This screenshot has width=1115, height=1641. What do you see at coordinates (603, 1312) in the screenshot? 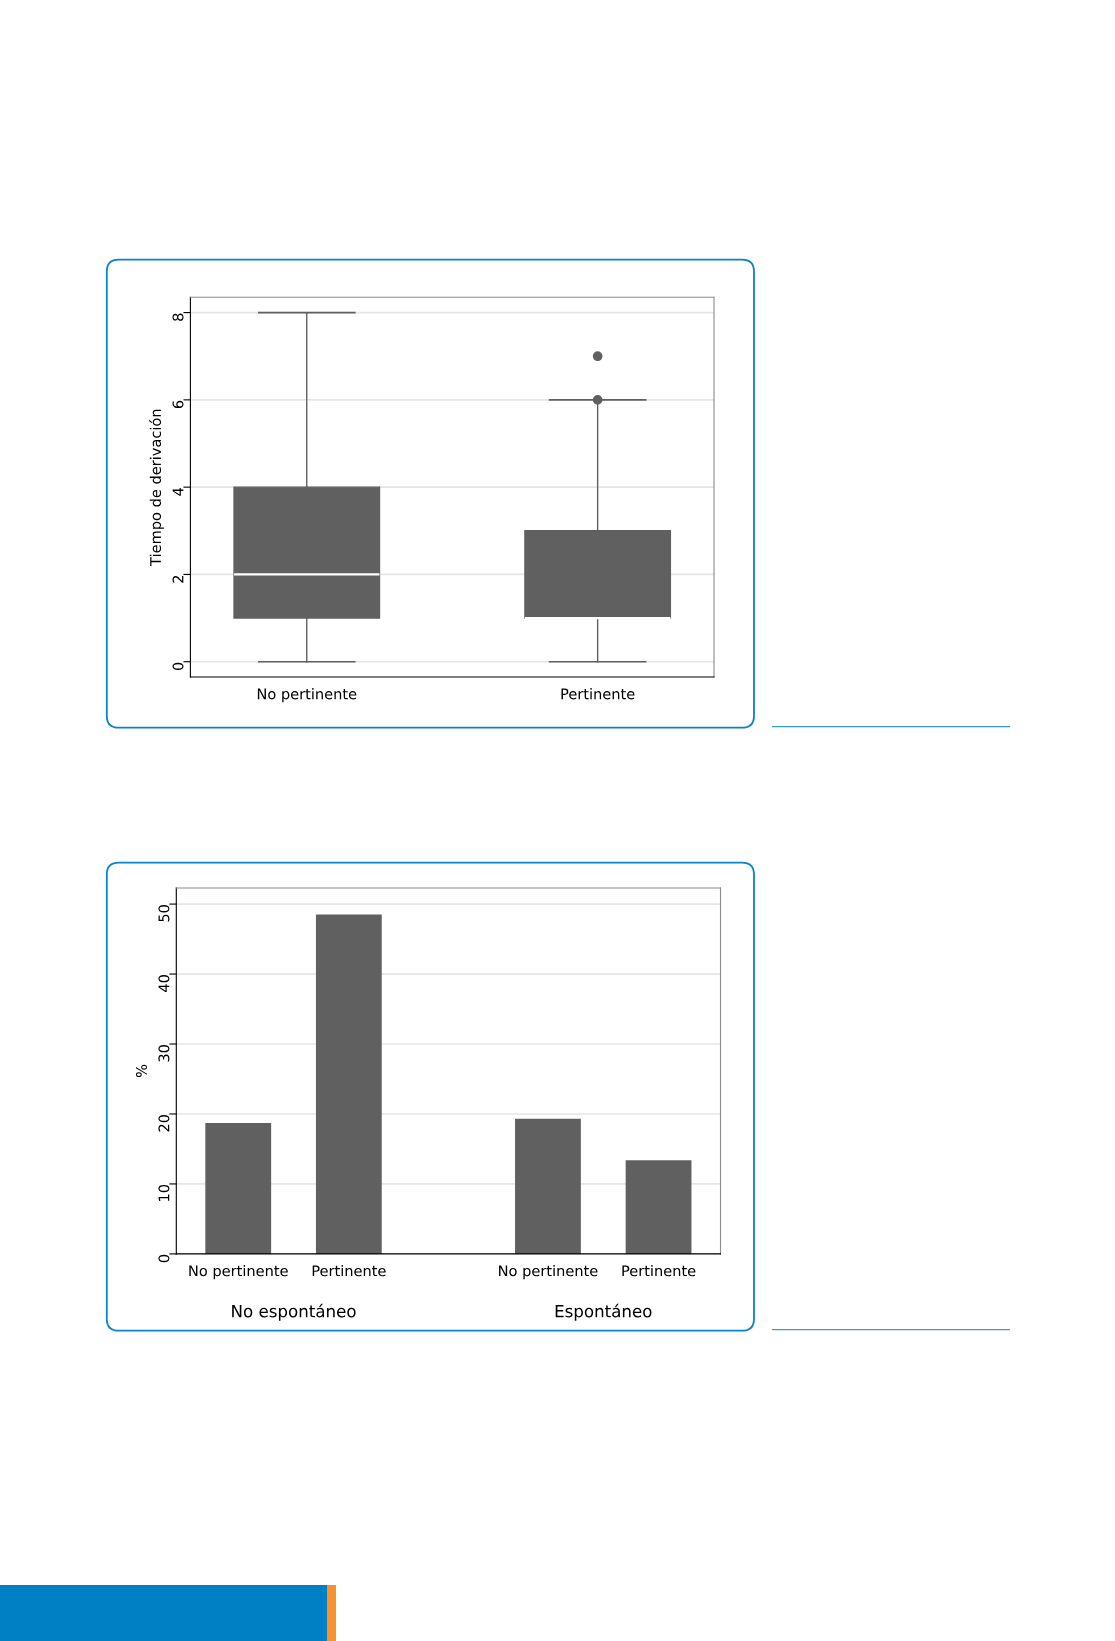
I see `text: Espontáneo` at bounding box center [603, 1312].